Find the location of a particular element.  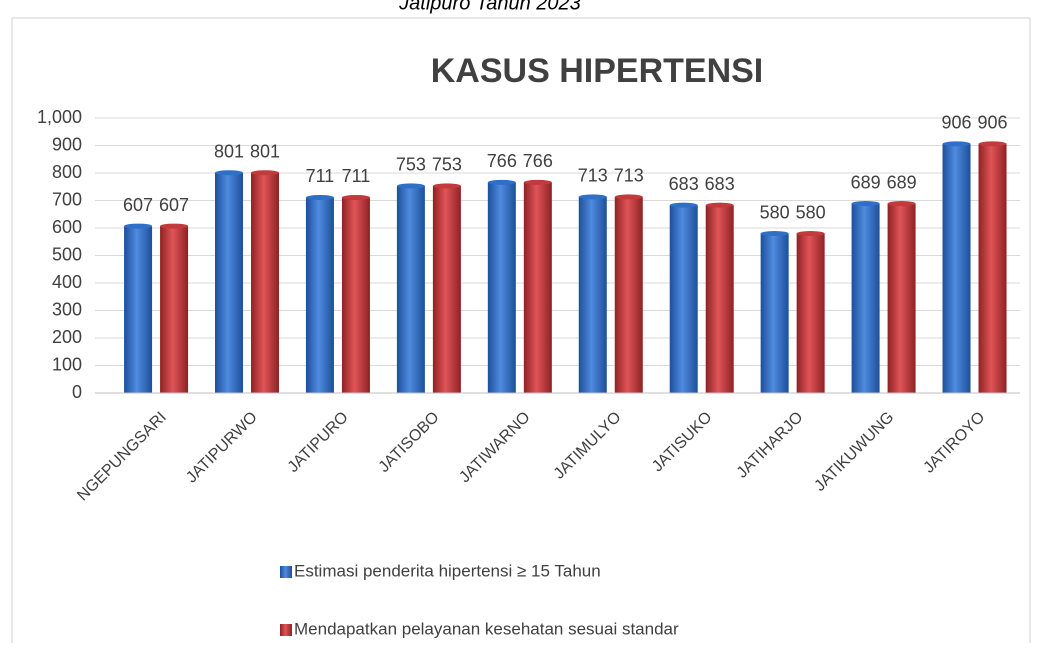

y-tick-label: 200 is located at coordinates (67, 337).